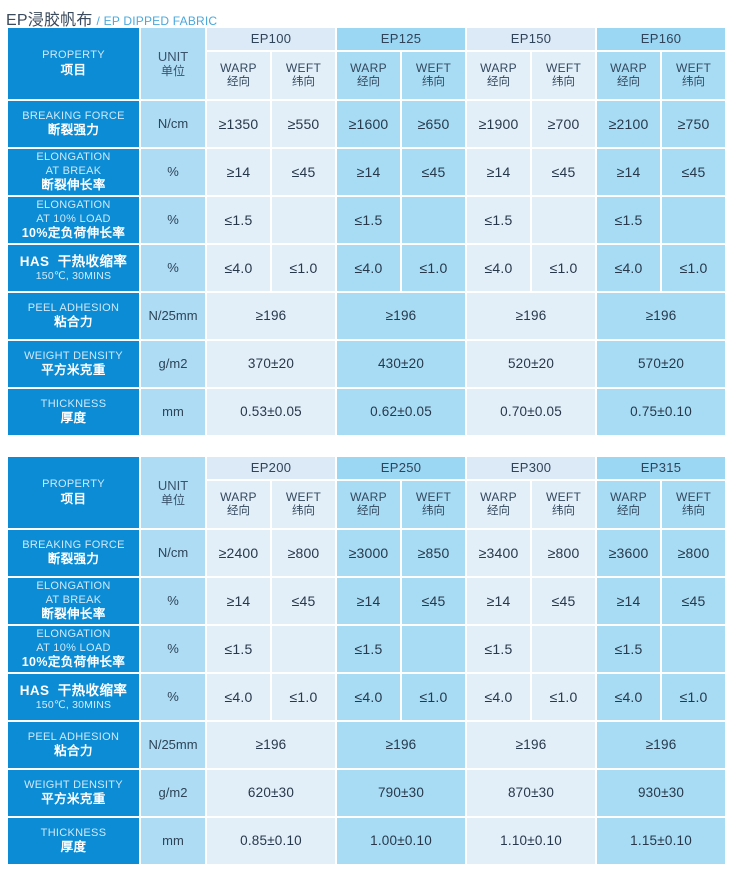  I want to click on cell-elongation_at_break-ep250-weft: ≤45, so click(434, 601).